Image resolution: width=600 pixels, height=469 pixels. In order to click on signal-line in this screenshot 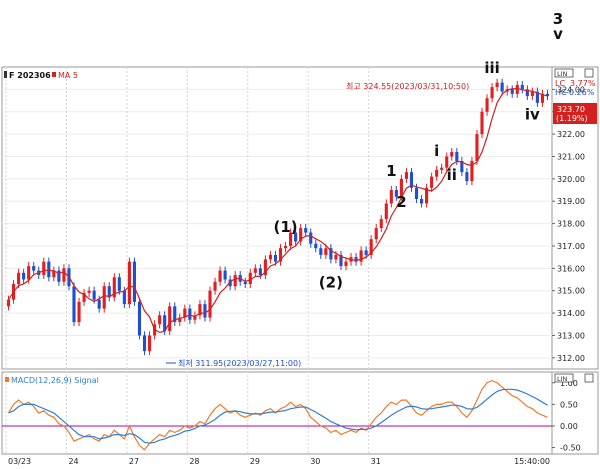, I will do `click(278, 416)`.